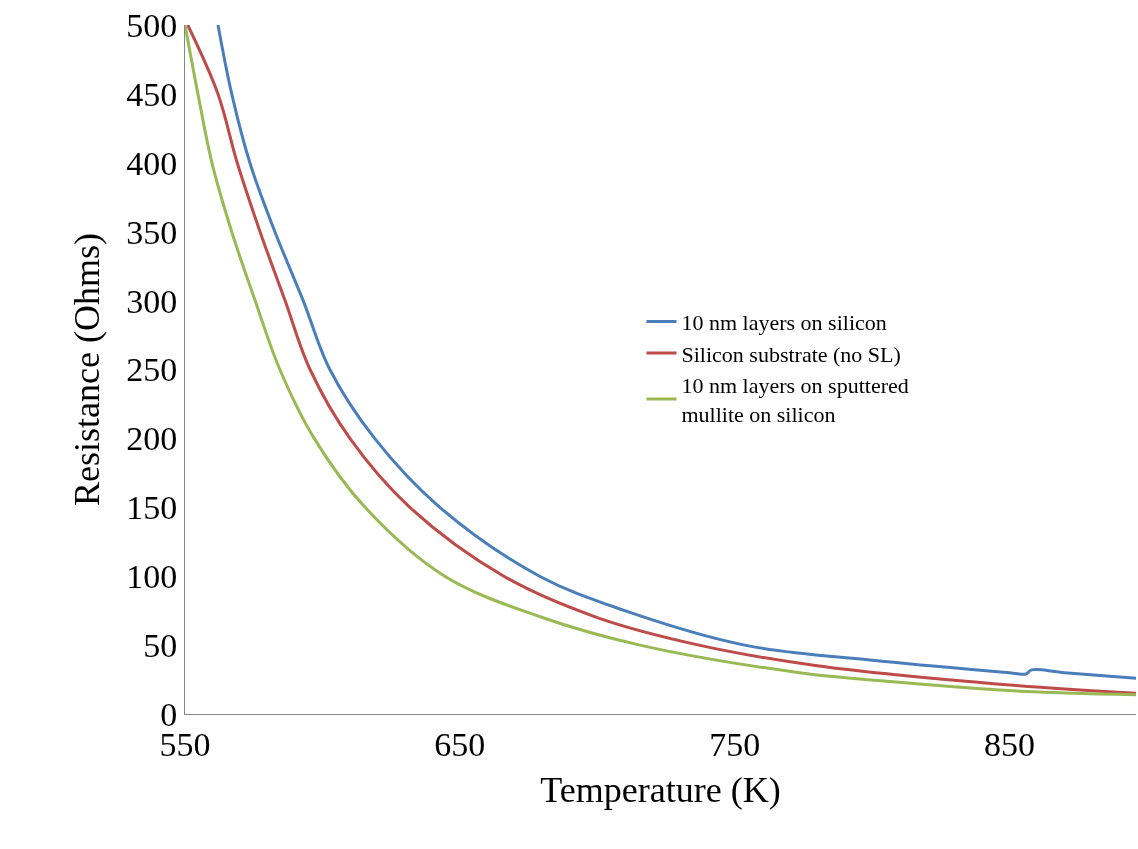 The image size is (1138, 849). What do you see at coordinates (460, 744) in the screenshot?
I see `x-tick-label: 650` at bounding box center [460, 744].